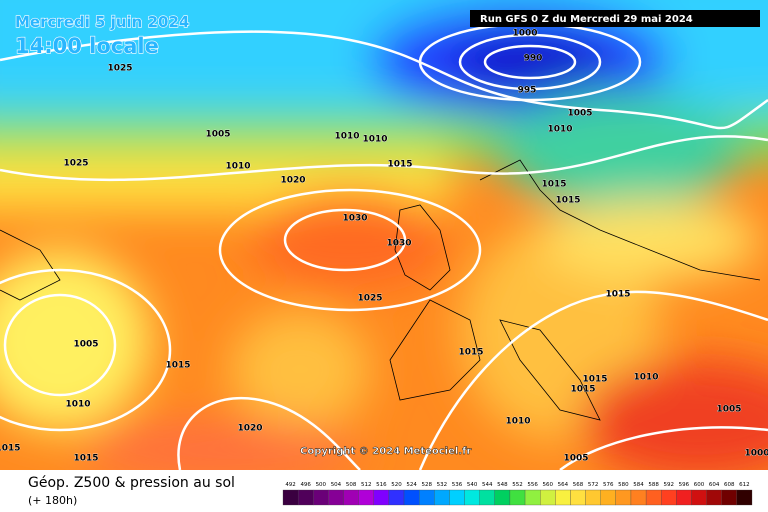 The height and width of the screenshot is (512, 768). What do you see at coordinates (321, 485) in the screenshot?
I see `legend-label: 500` at bounding box center [321, 485].